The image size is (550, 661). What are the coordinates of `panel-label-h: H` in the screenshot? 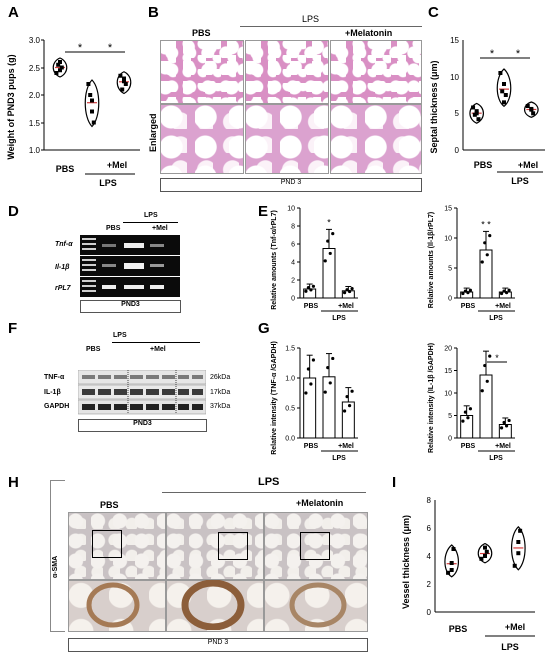 It's located at (13, 482).